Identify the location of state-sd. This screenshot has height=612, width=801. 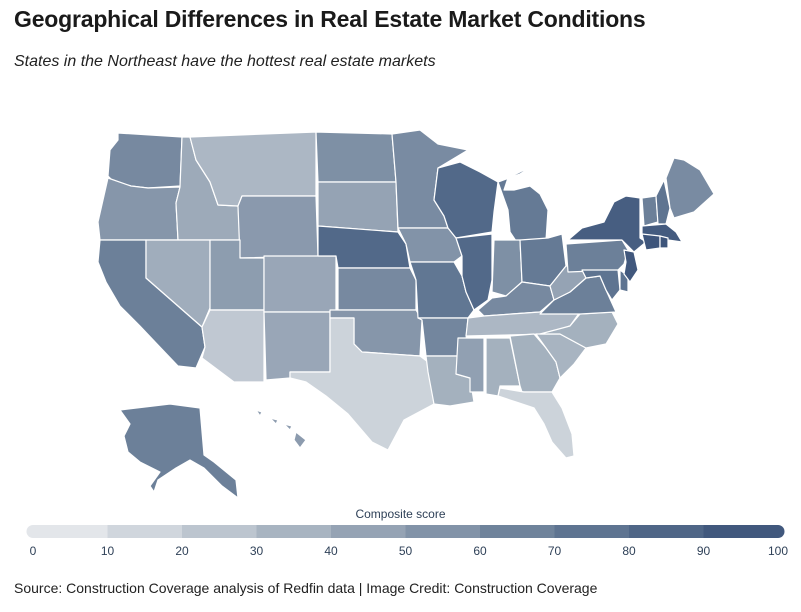
(358, 207).